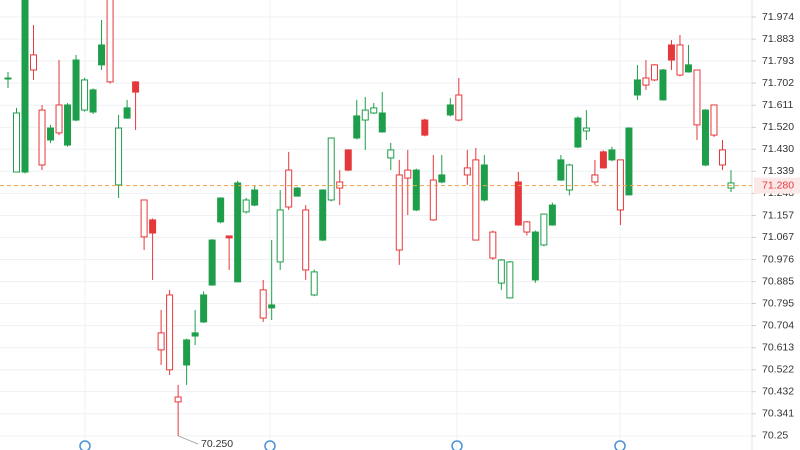 The width and height of the screenshot is (800, 450). I want to click on y-tick-label: 71.611, so click(777, 105).